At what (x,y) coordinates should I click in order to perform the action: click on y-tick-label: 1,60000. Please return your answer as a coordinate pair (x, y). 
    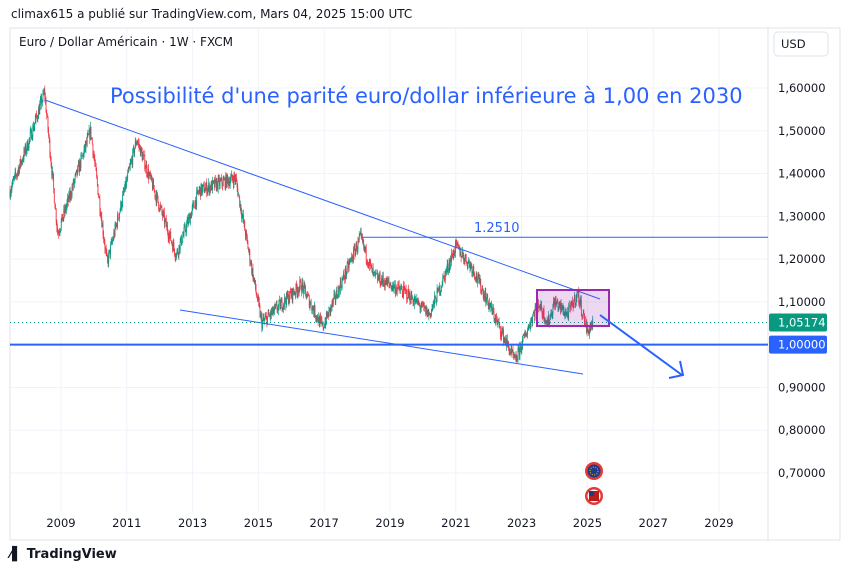
    Looking at the image, I should click on (802, 88).